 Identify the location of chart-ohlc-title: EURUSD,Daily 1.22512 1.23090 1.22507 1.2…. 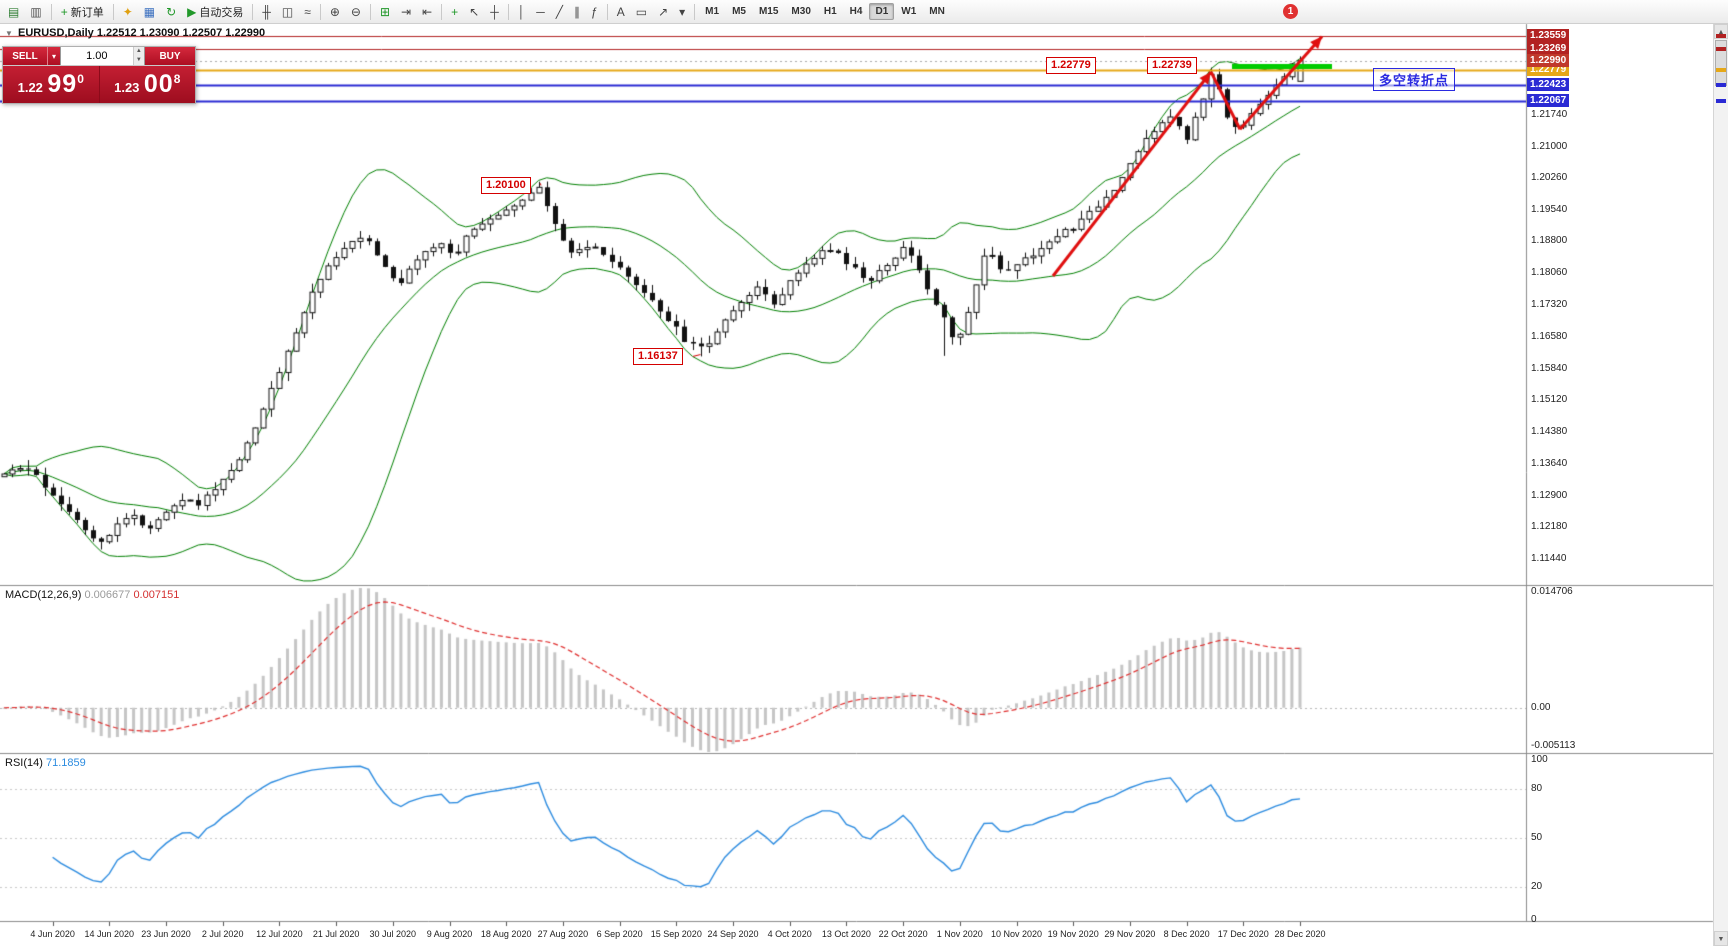
(142, 33).